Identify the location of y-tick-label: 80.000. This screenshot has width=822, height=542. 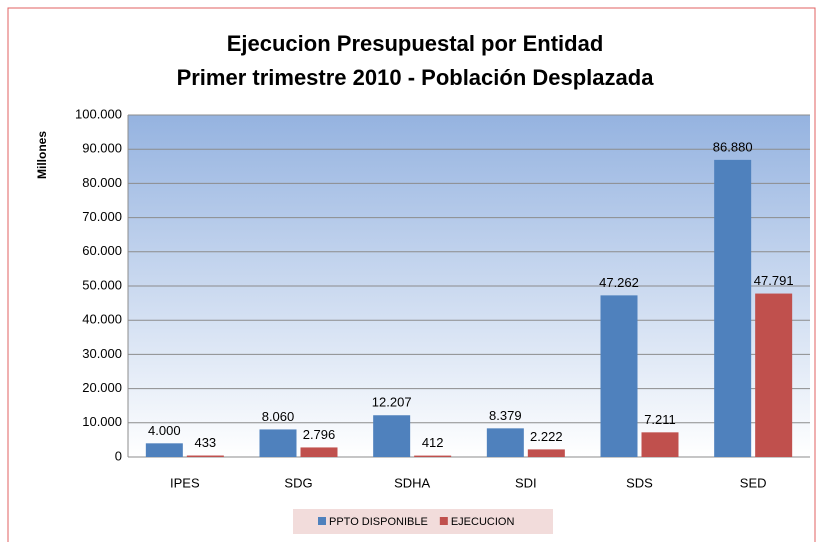
(102, 182).